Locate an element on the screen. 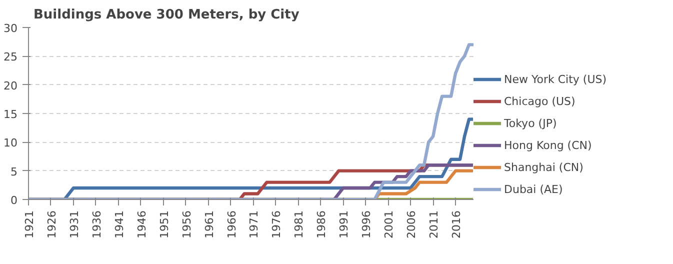 This screenshot has height=264, width=673. legend-label: Hong Kong (CN) is located at coordinates (548, 145).